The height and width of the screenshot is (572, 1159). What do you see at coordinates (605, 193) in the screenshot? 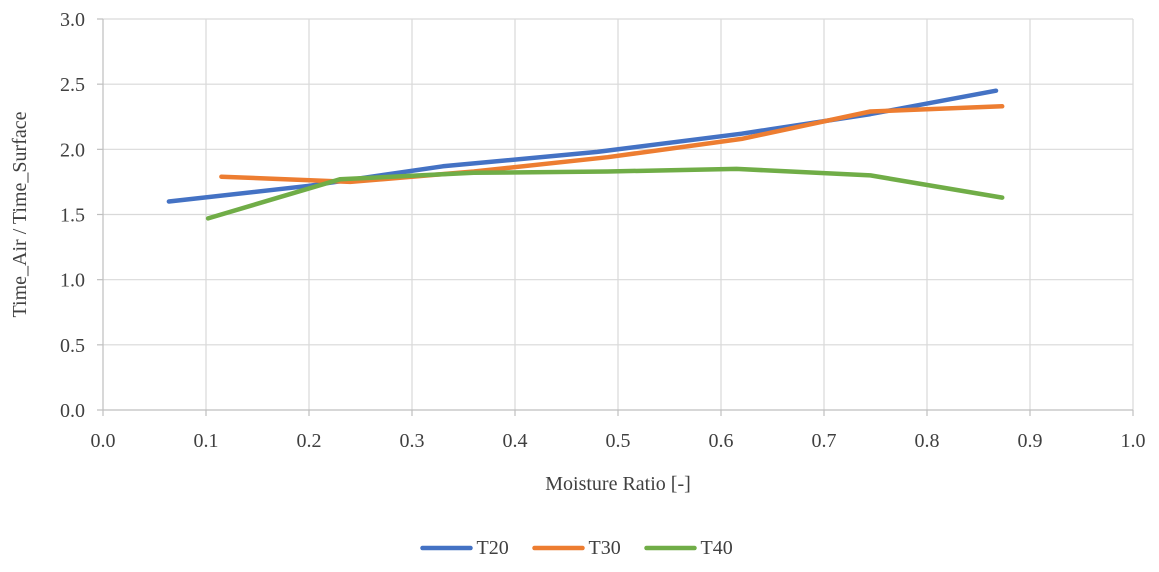
I see `series-line-t40` at bounding box center [605, 193].